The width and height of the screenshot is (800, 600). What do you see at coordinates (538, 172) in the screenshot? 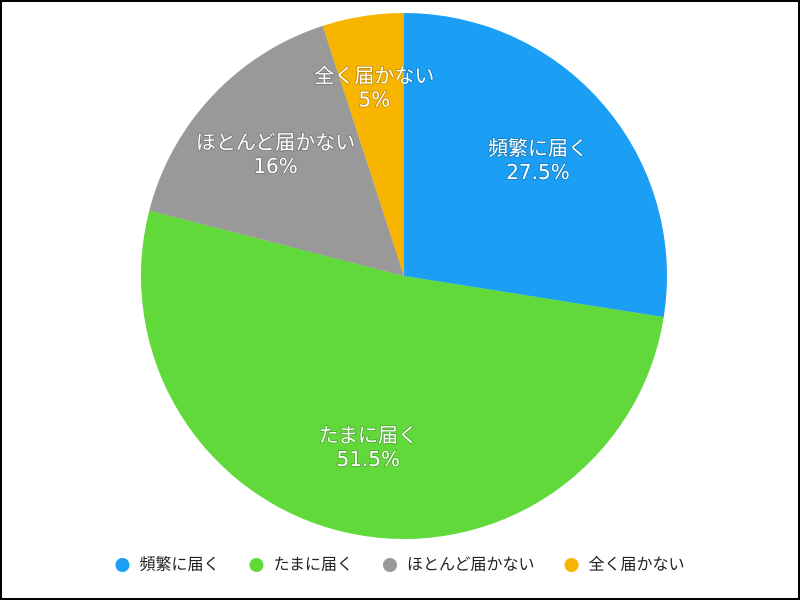
I see `slice-value-label: 27.5%` at bounding box center [538, 172].